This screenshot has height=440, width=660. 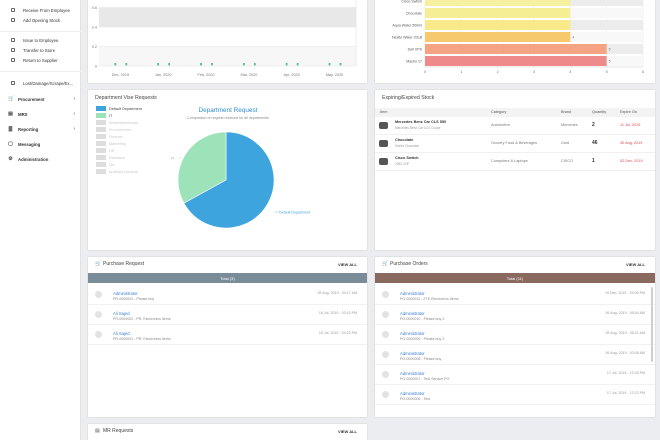 What do you see at coordinates (47, 10) in the screenshot?
I see `sidebar-item-label: Receive From Employee` at bounding box center [47, 10].